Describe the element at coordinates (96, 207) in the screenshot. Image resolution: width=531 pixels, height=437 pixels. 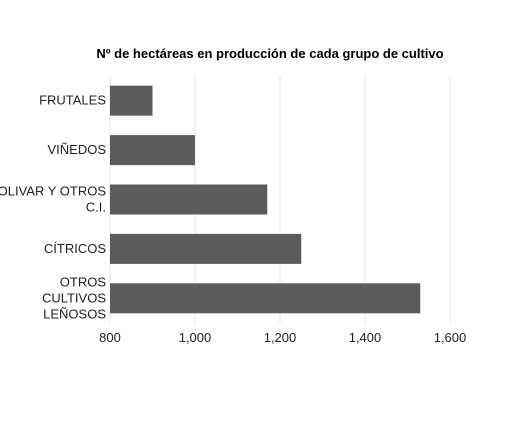
I see `category-label-line: C.I.` at that location.